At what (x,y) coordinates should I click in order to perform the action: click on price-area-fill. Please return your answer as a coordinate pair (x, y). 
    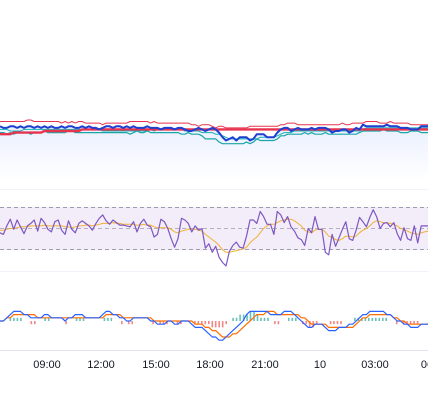
    Looking at the image, I should click on (214, 152).